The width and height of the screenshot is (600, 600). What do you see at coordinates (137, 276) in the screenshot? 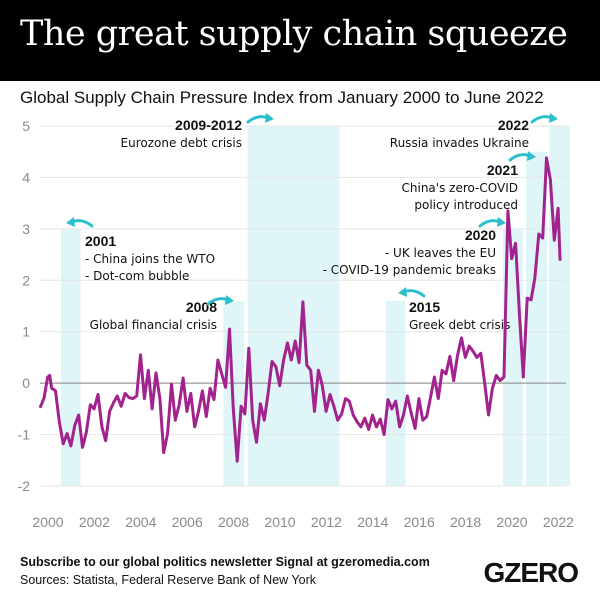
I see `annotation-text-2001: - Dot-com bubble` at bounding box center [137, 276].